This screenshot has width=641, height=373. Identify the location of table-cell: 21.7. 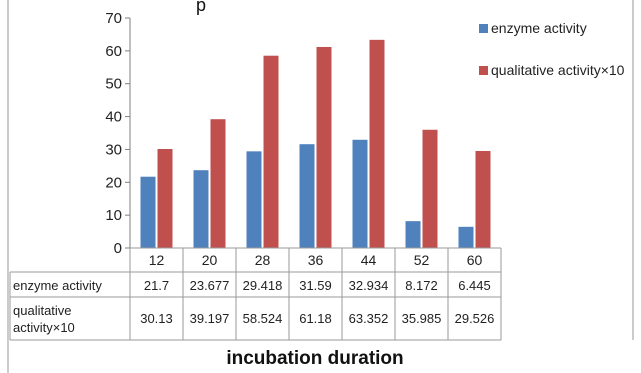
(156, 285).